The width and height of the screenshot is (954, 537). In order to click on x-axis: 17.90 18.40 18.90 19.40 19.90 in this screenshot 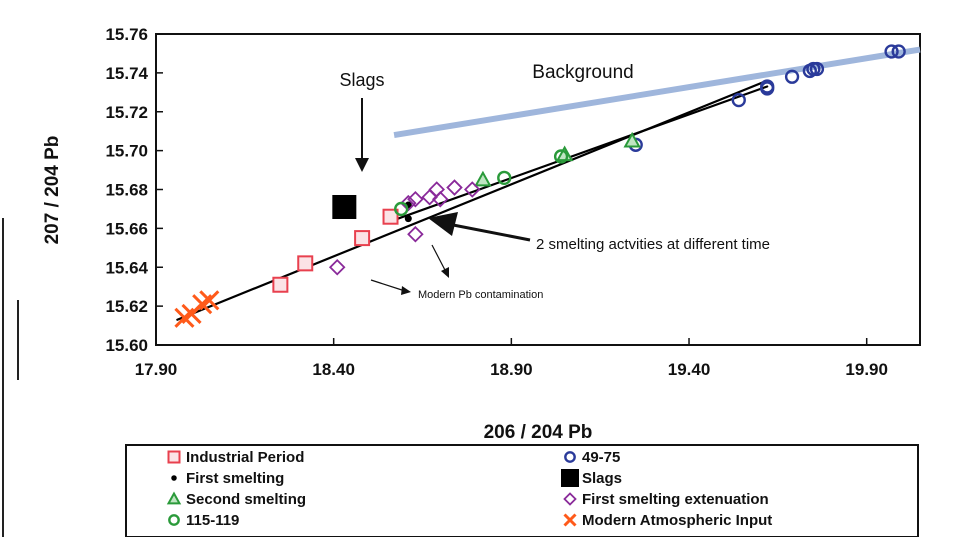, I will do `click(511, 358)`.